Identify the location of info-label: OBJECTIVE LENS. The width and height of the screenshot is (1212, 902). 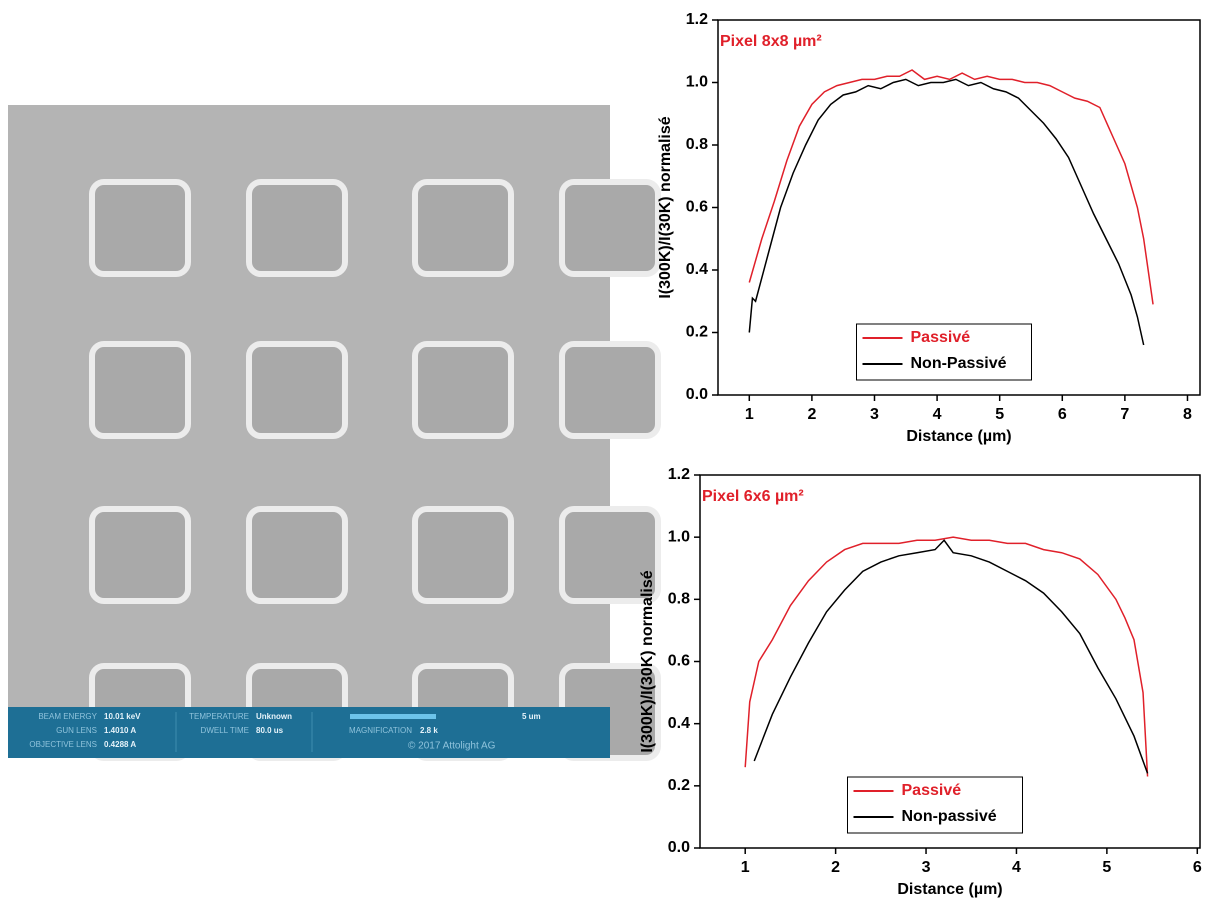
(63, 744).